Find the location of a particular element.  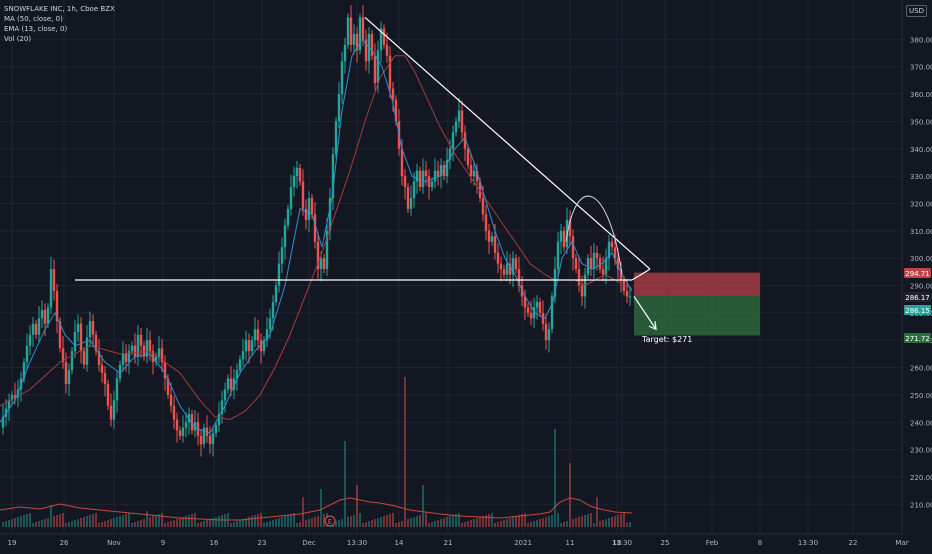

ma-legend: MA (50, close, 0) is located at coordinates (33, 19).